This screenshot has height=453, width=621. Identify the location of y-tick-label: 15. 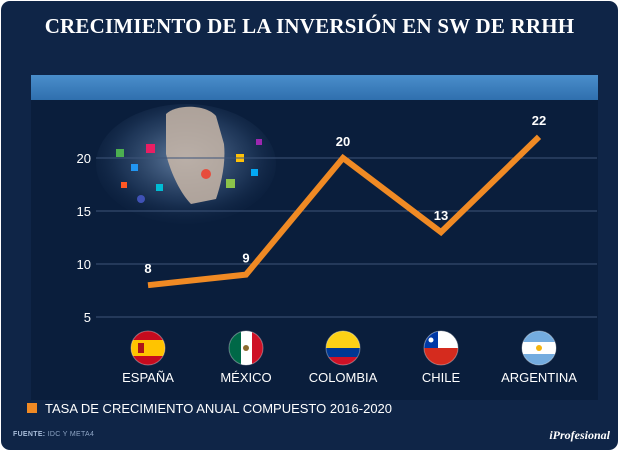
(84, 211).